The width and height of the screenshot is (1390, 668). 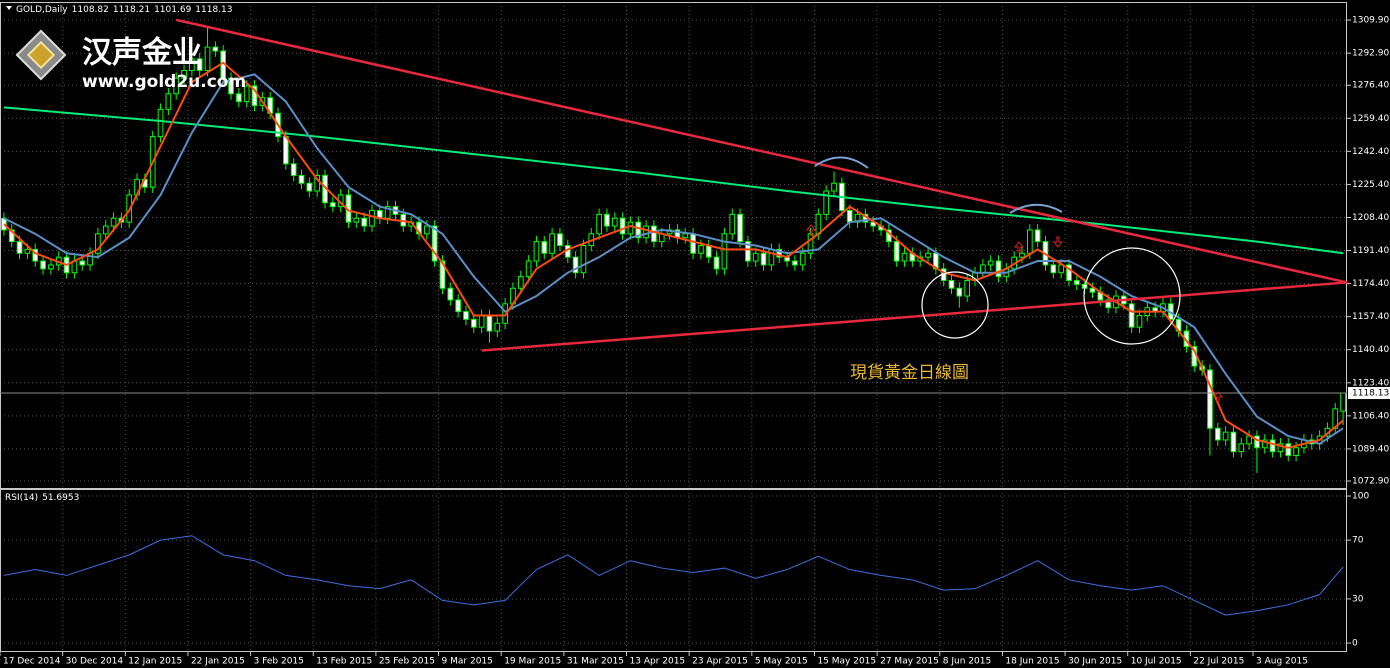 I want to click on y-tick-label: 100, so click(x=1360, y=497).